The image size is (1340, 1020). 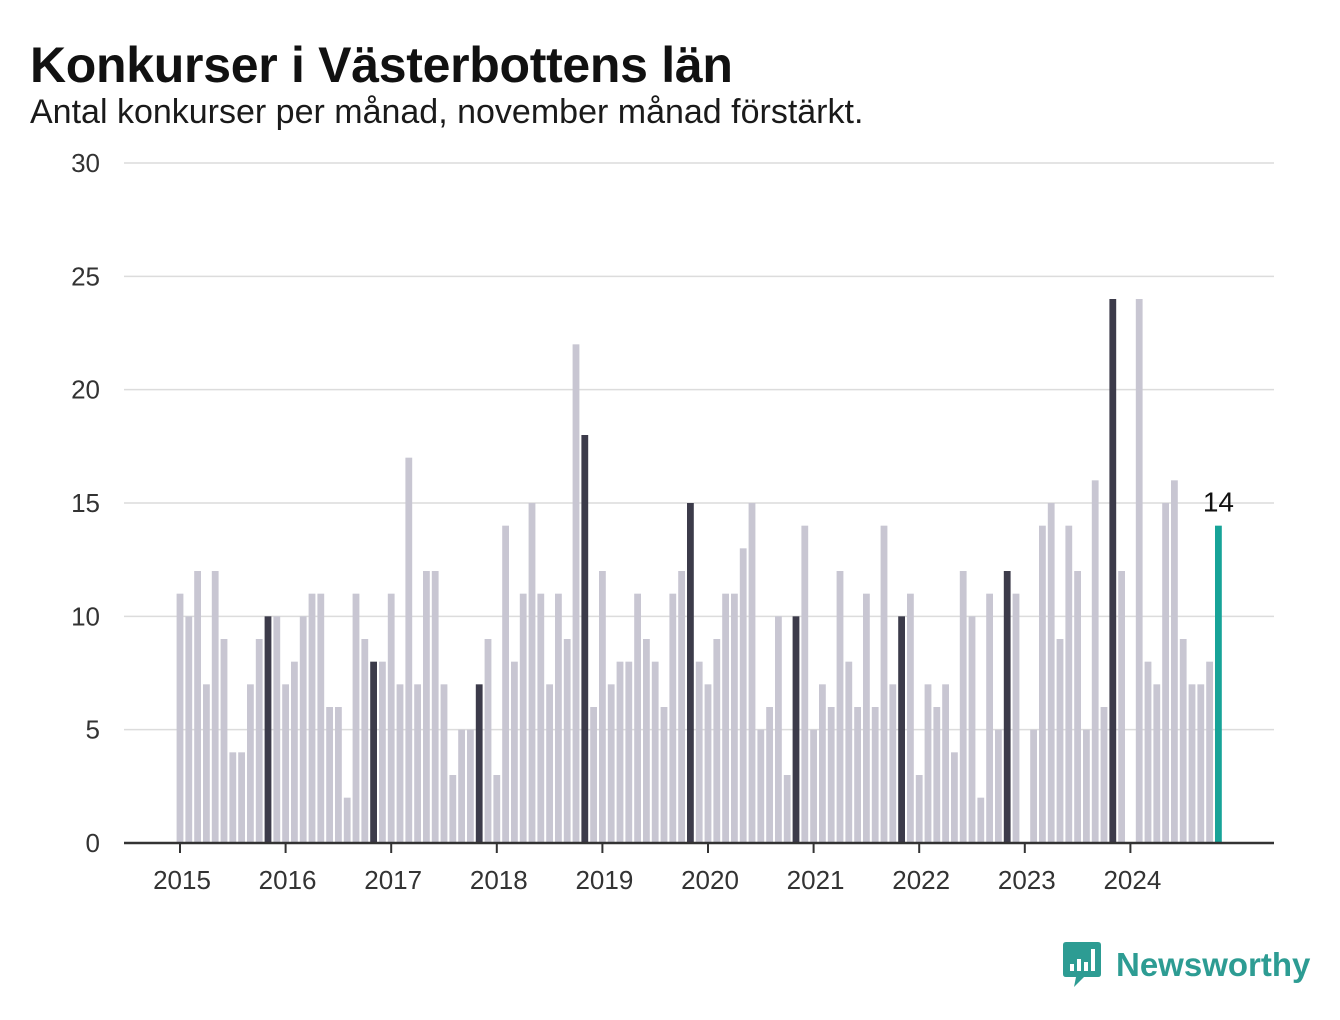 What do you see at coordinates (1082, 964) in the screenshot?
I see `newsworthy-logo-icon` at bounding box center [1082, 964].